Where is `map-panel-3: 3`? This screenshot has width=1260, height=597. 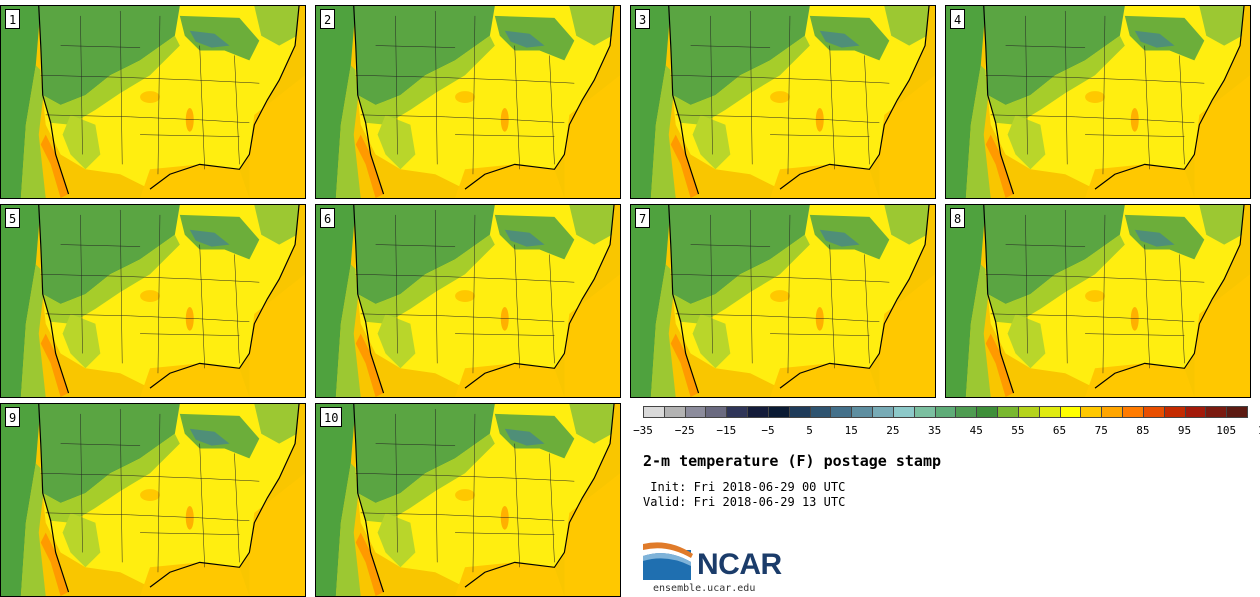
map-panel-3: 3 is located at coordinates (783, 102).